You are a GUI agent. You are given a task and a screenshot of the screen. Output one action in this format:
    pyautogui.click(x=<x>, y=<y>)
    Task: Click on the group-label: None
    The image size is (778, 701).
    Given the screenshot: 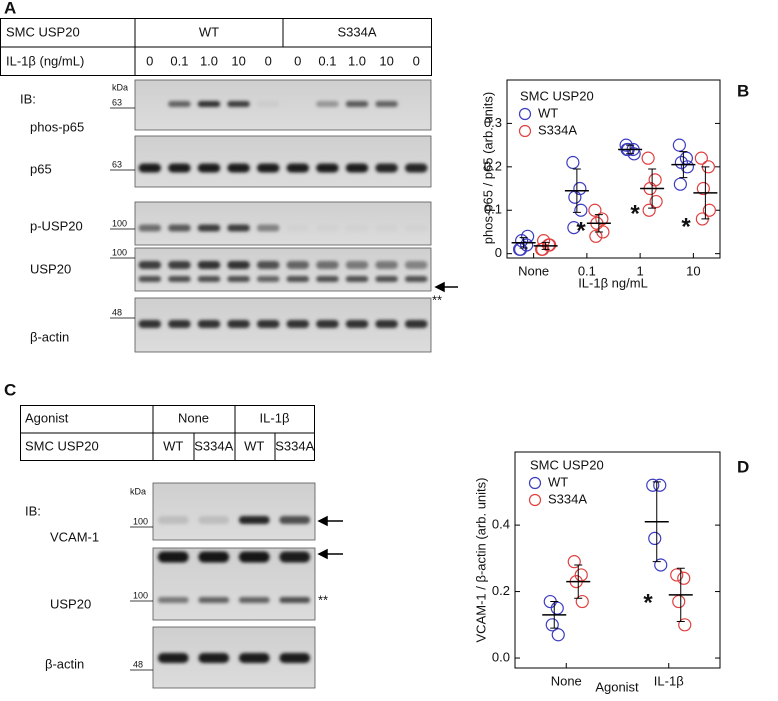 What is the action you would take?
    pyautogui.click(x=193, y=417)
    